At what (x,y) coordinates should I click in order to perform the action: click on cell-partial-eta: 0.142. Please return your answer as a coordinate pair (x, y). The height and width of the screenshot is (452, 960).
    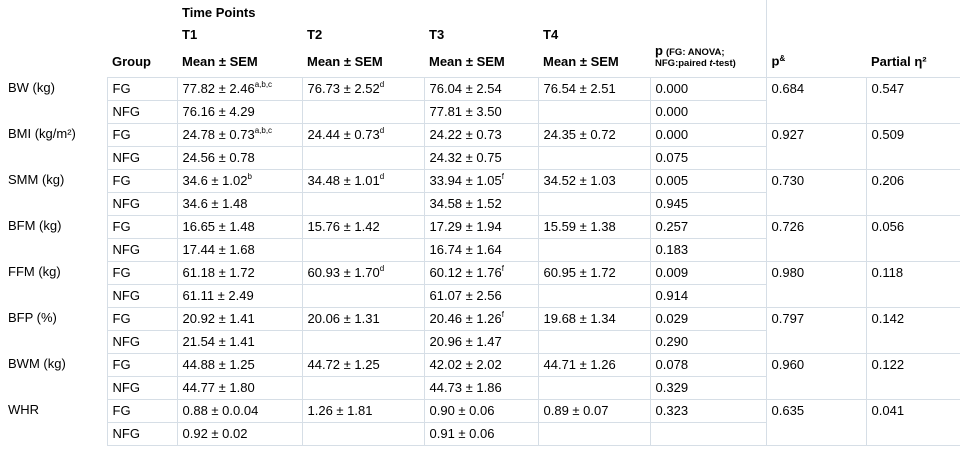
    Looking at the image, I should click on (912, 330).